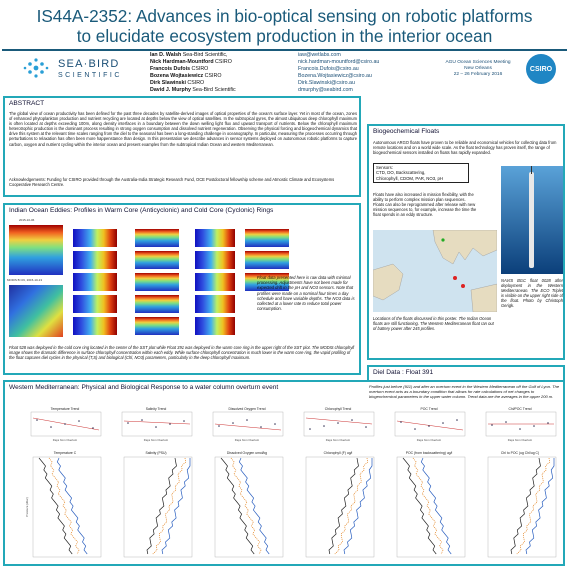  Describe the element at coordinates (156, 409) in the screenshot. I see `trend-chart-title: Salinity Trend` at that location.